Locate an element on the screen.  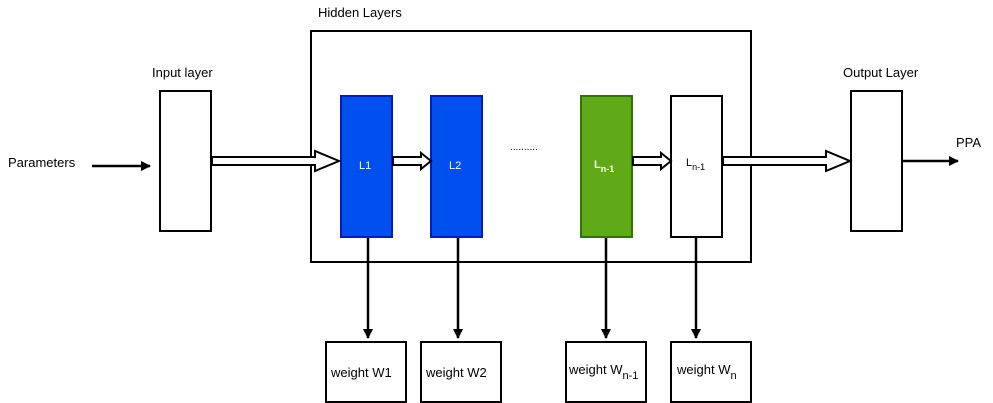
parameters-label: Parameters is located at coordinates (42, 162).